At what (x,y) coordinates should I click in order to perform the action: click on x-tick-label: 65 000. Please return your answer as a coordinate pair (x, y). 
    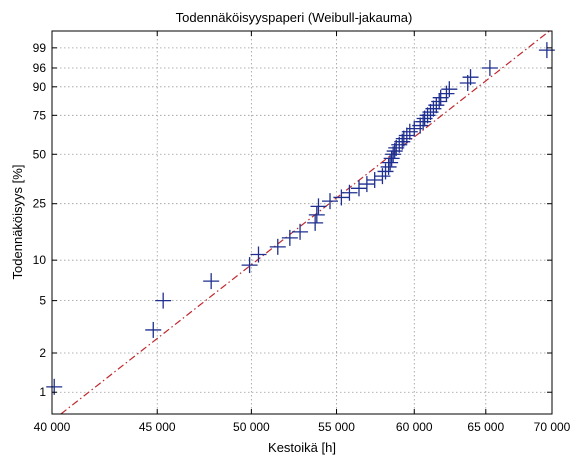
    Looking at the image, I should click on (485, 427).